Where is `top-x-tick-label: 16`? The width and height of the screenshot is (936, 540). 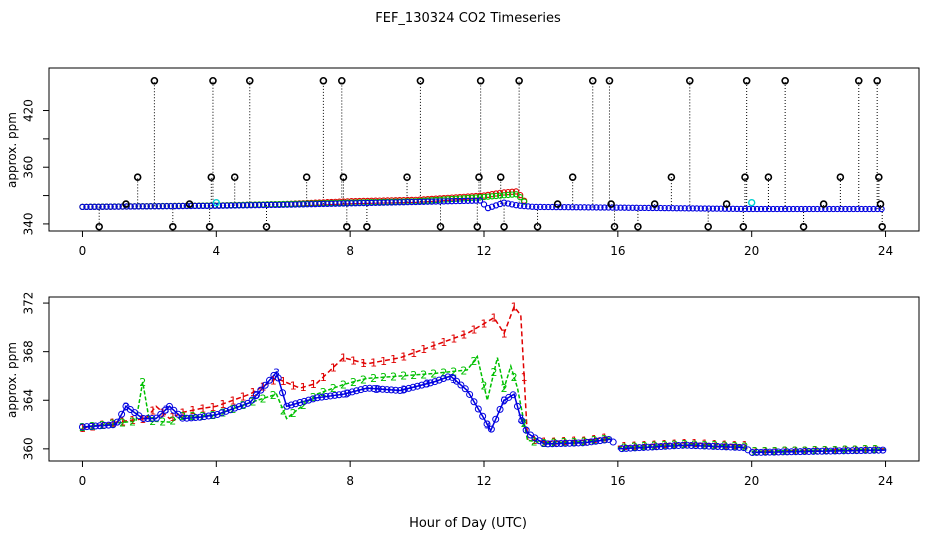
top-x-tick-label: 16 is located at coordinates (617, 251).